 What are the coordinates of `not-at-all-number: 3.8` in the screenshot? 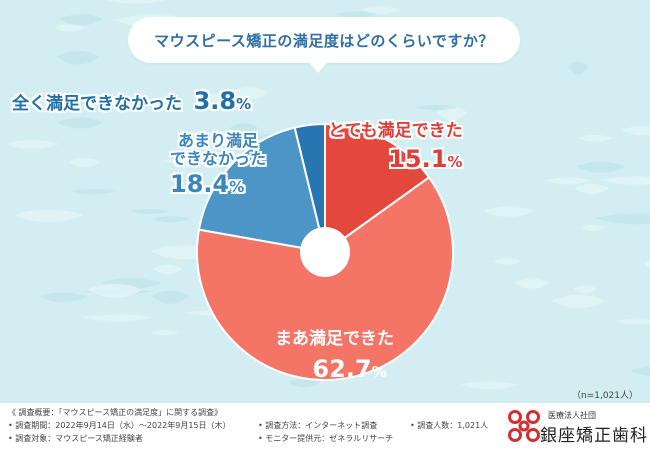 It's located at (215, 101).